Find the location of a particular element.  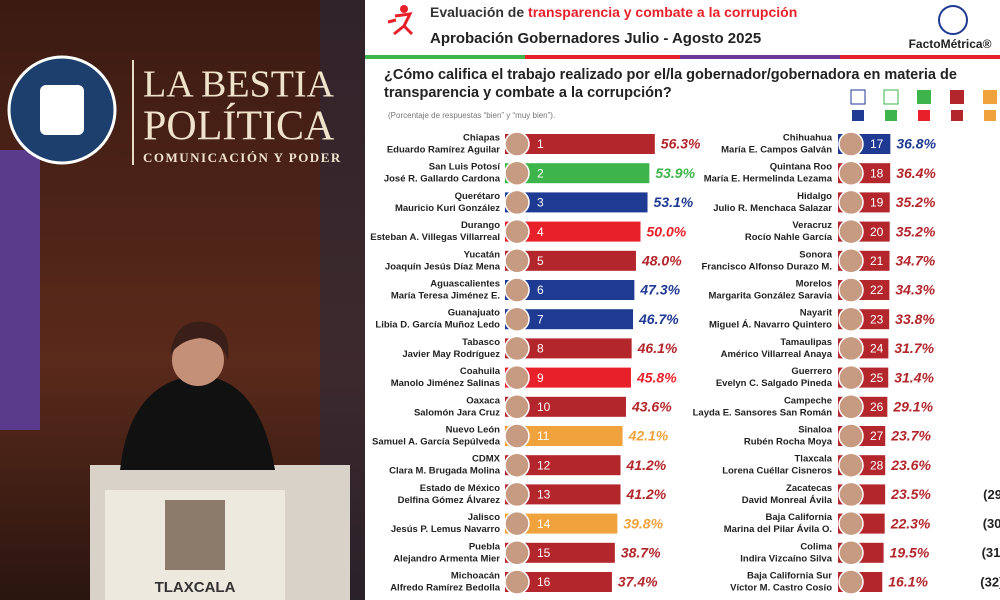

brand-line: LA BESTIA is located at coordinates (239, 85).